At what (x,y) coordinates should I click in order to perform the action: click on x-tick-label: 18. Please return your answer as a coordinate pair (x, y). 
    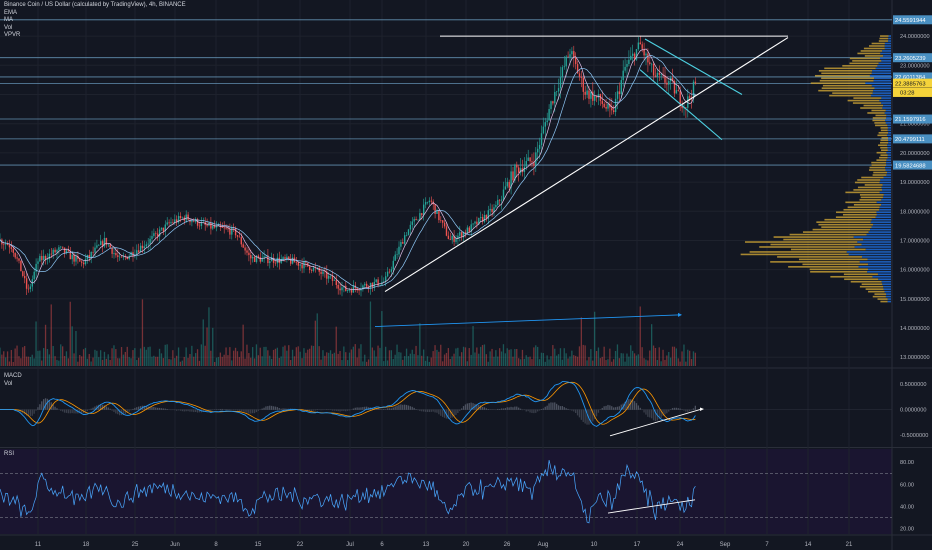
    Looking at the image, I should click on (86, 545).